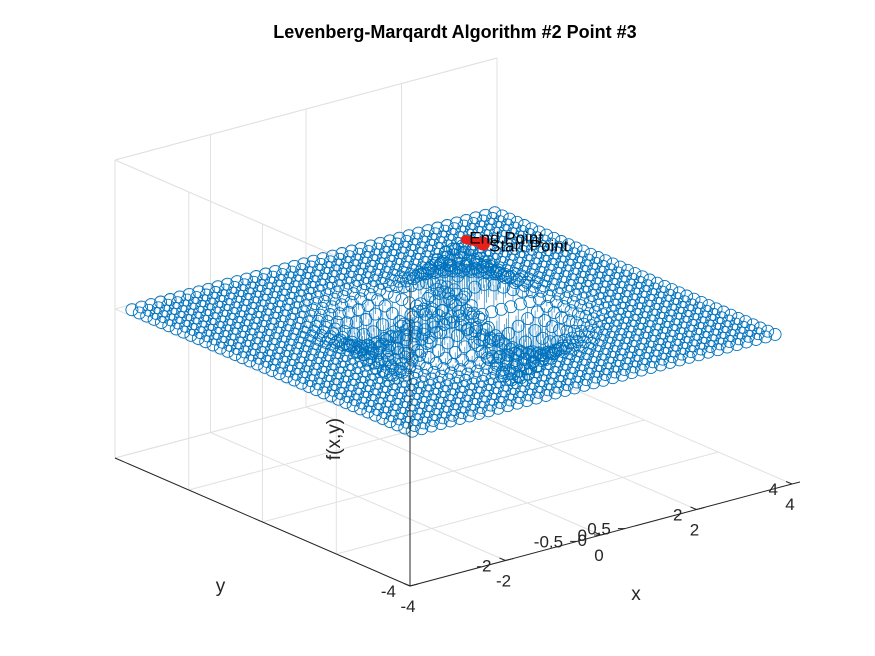 The width and height of the screenshot is (875, 656). What do you see at coordinates (465, 239) in the screenshot?
I see `path-point` at bounding box center [465, 239].